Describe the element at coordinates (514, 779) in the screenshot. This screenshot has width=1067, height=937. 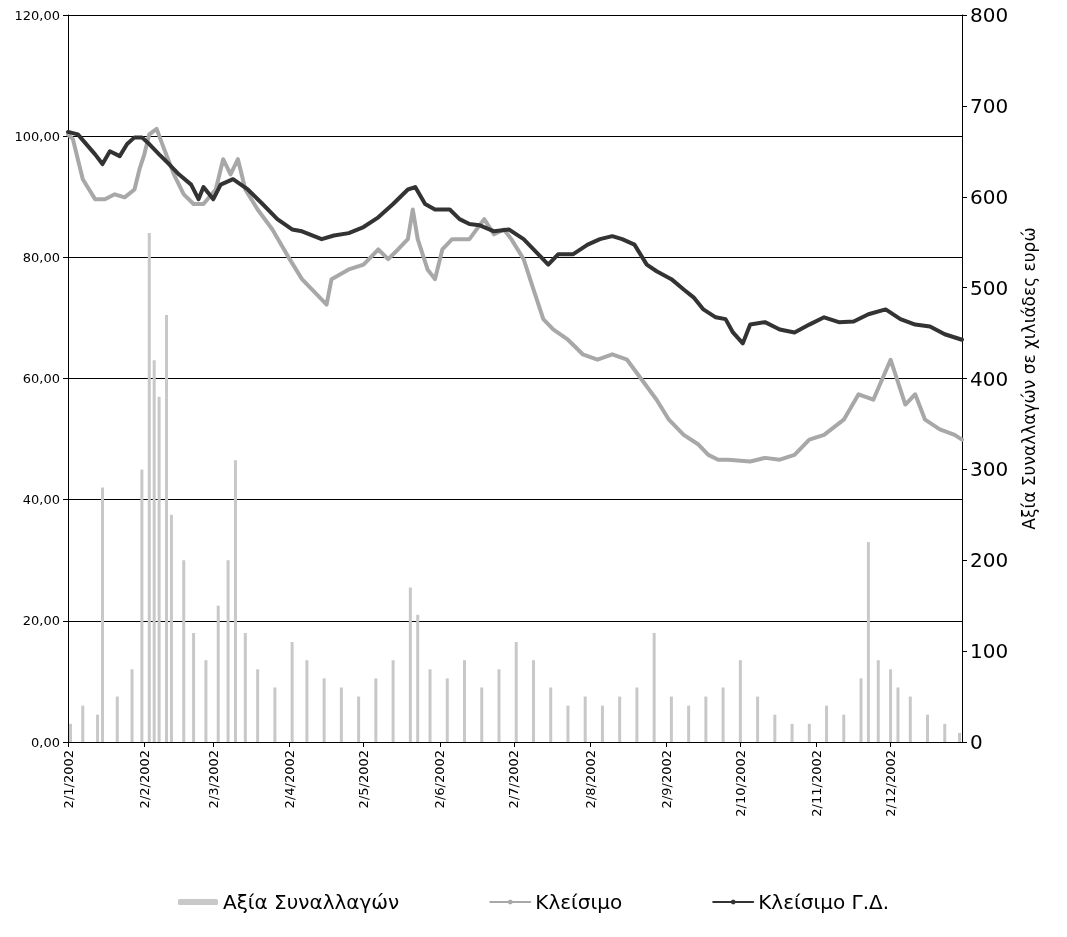
I see `x-tick-label: 2/7/2002` at that location.